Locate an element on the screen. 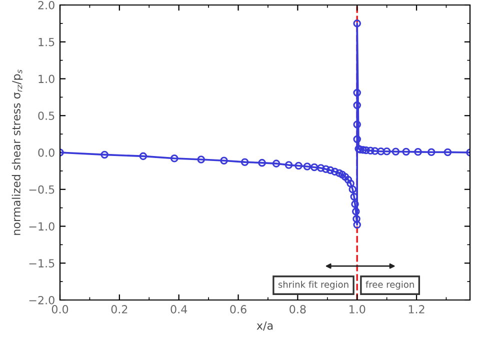  x-axis-title: x/a is located at coordinates (264, 326).